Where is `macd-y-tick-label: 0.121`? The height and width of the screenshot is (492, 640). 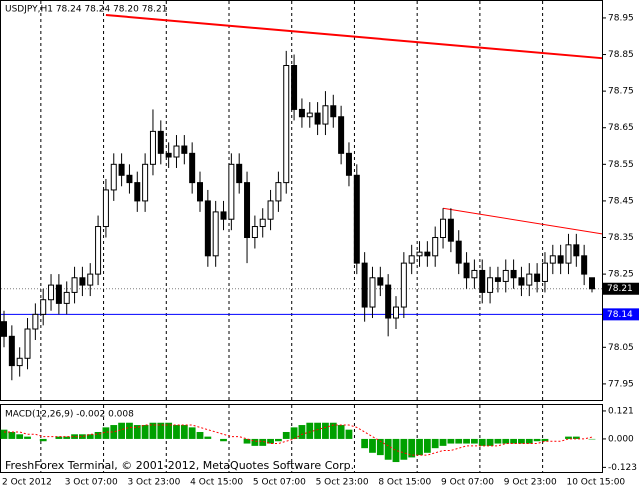 macd-y-tick-label: 0.121 is located at coordinates (621, 411).